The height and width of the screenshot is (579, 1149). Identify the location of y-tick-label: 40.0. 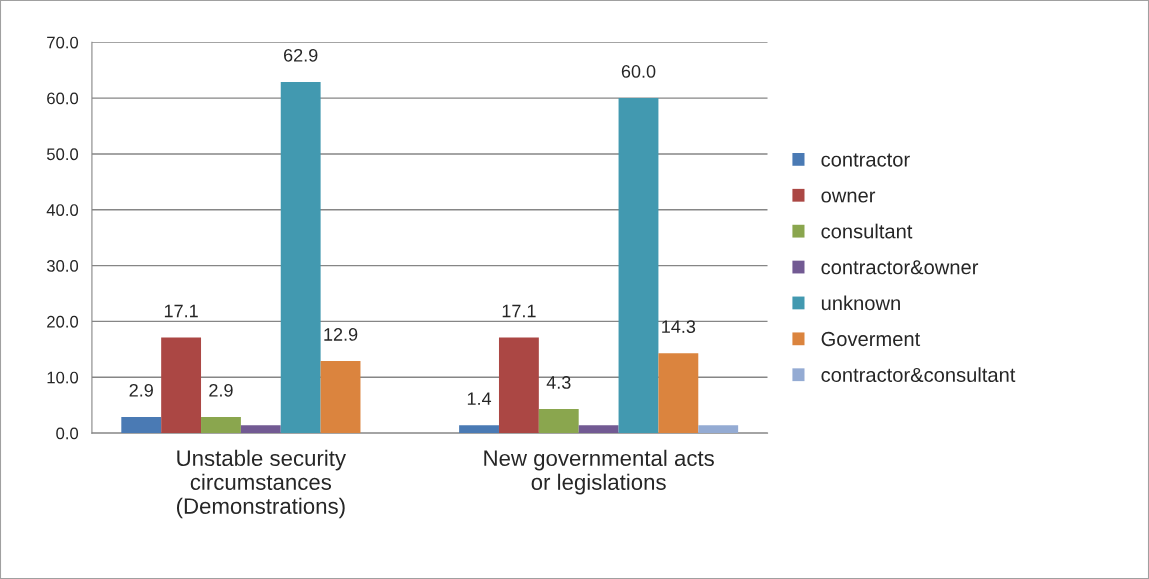
(62, 210).